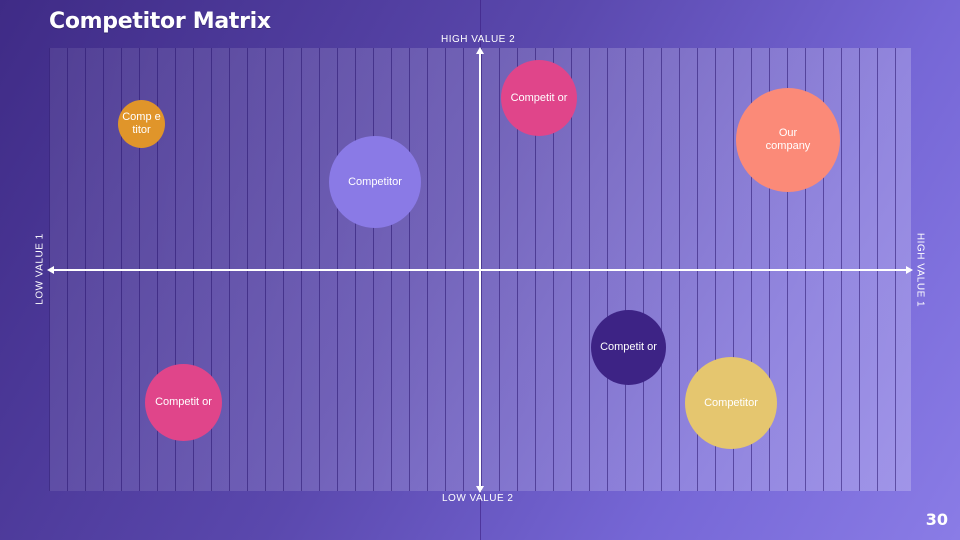 The image size is (960, 540). I want to click on axis-label-left: LOW VALUE 1, so click(40, 269).